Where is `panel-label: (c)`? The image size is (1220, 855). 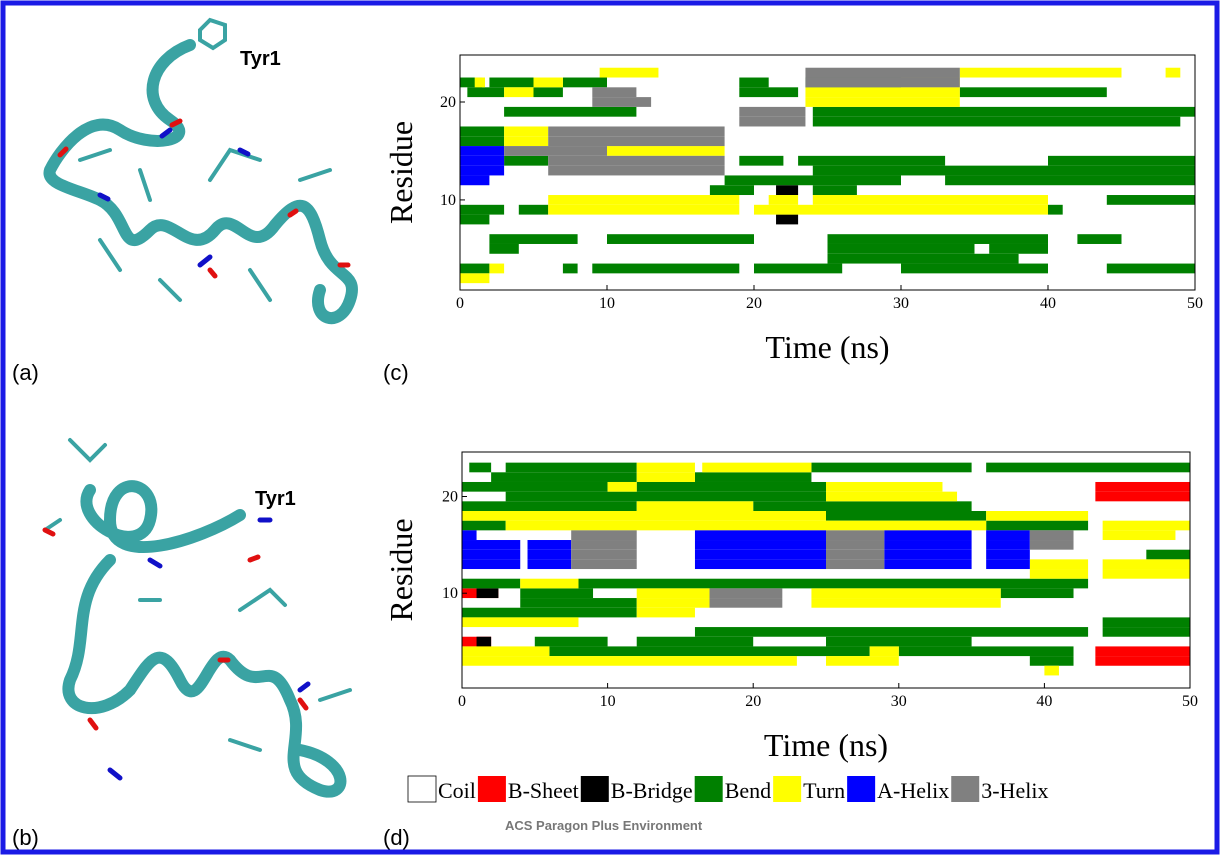 panel-label: (c) is located at coordinates (396, 372).